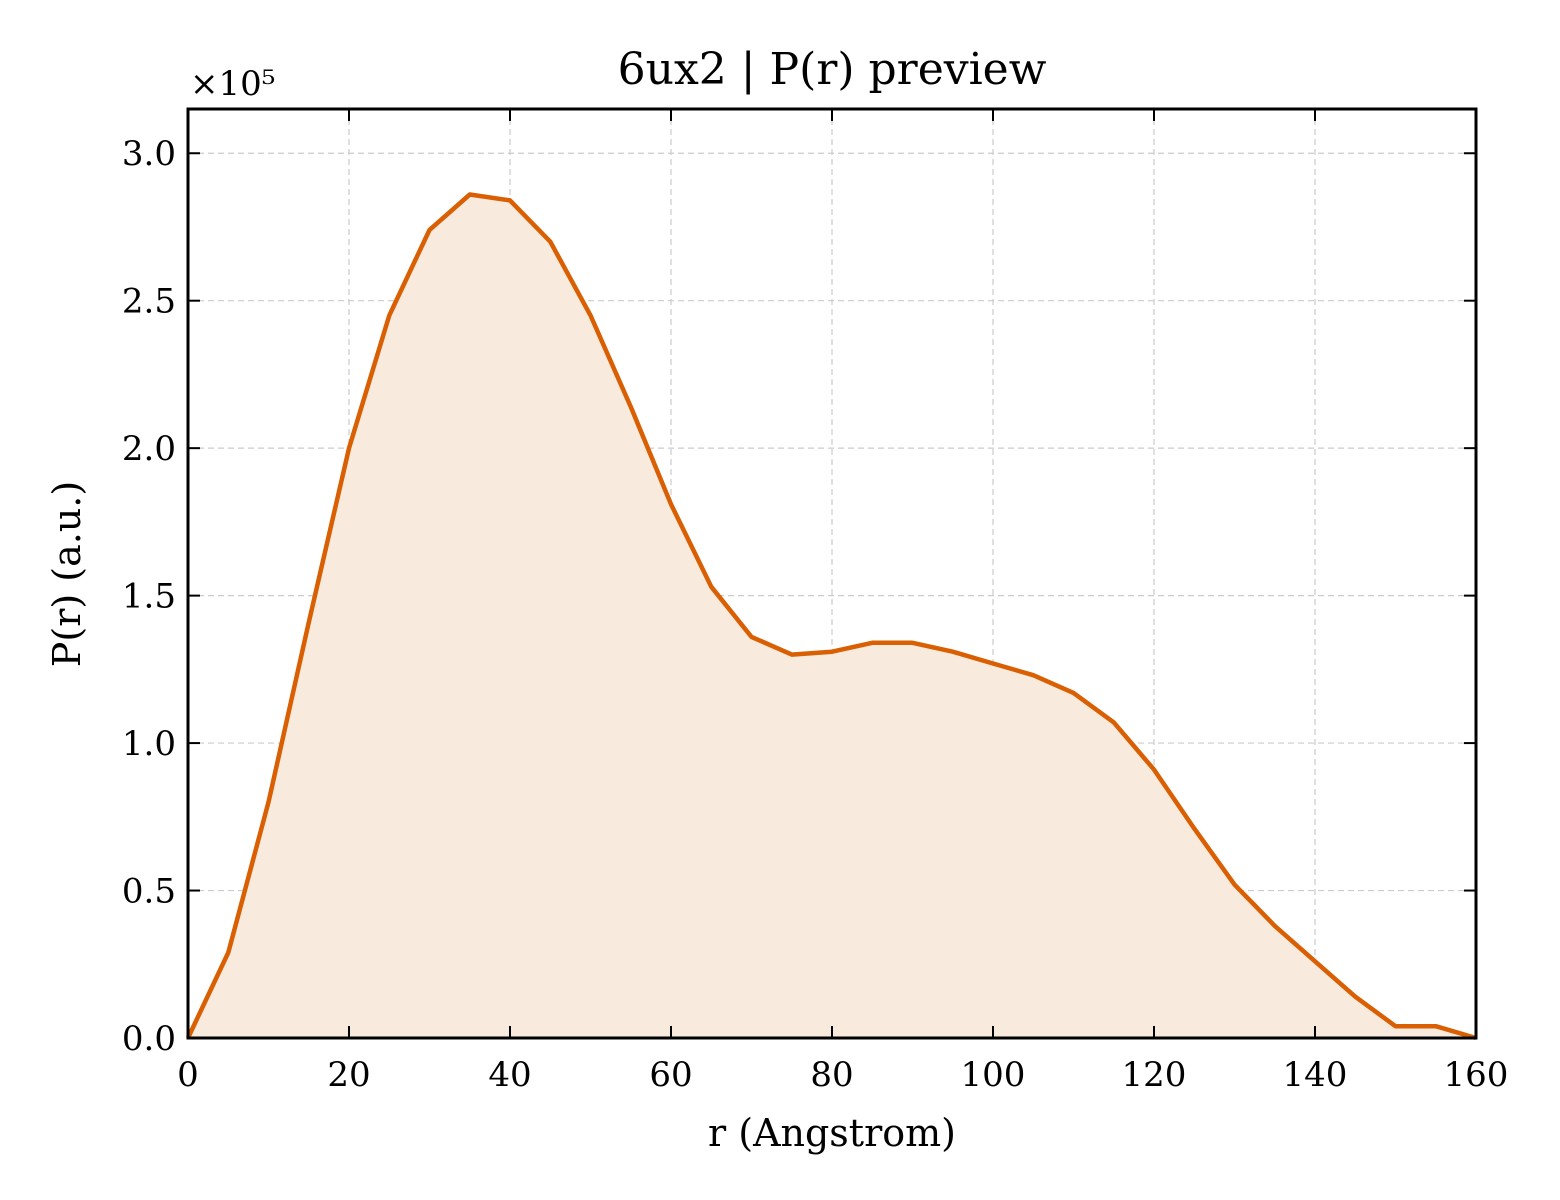  I want to click on y-tick-label: 2.5, so click(149, 302).